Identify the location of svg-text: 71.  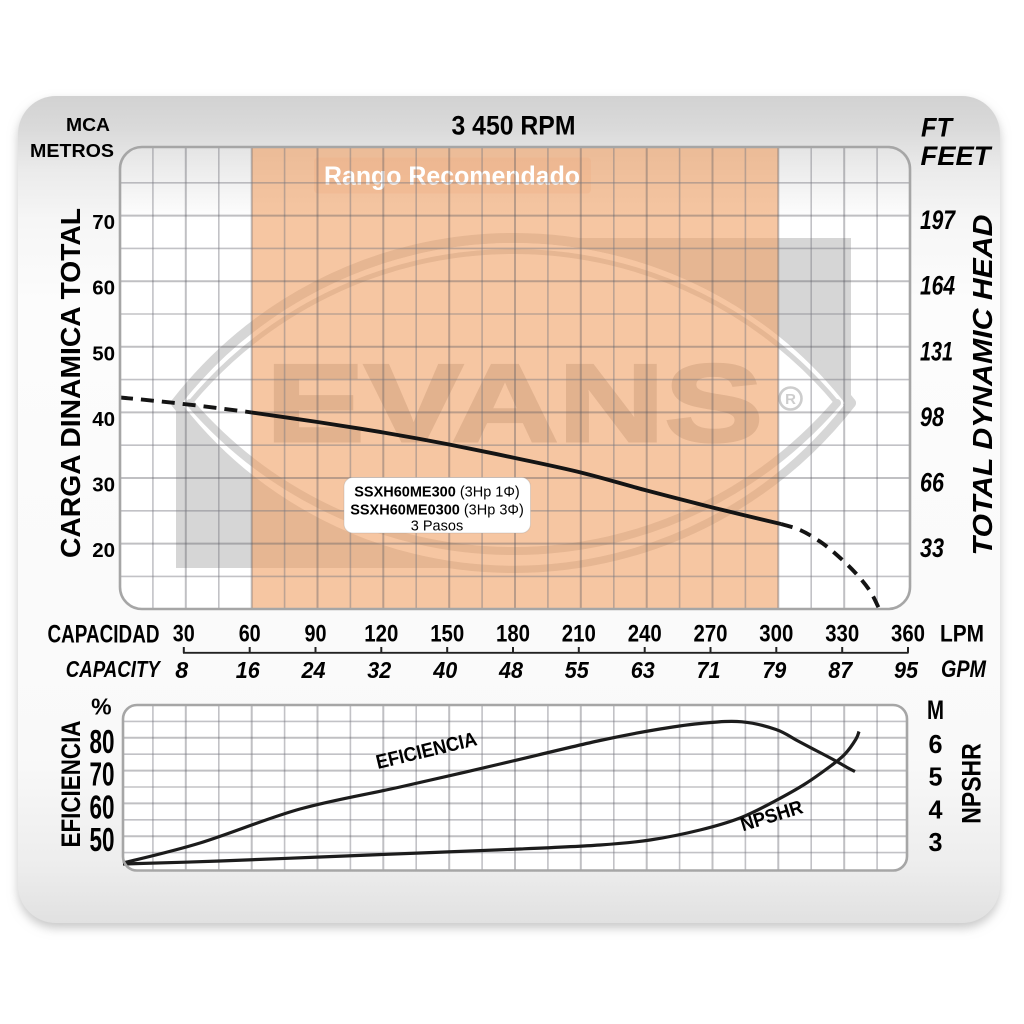
(709, 670).